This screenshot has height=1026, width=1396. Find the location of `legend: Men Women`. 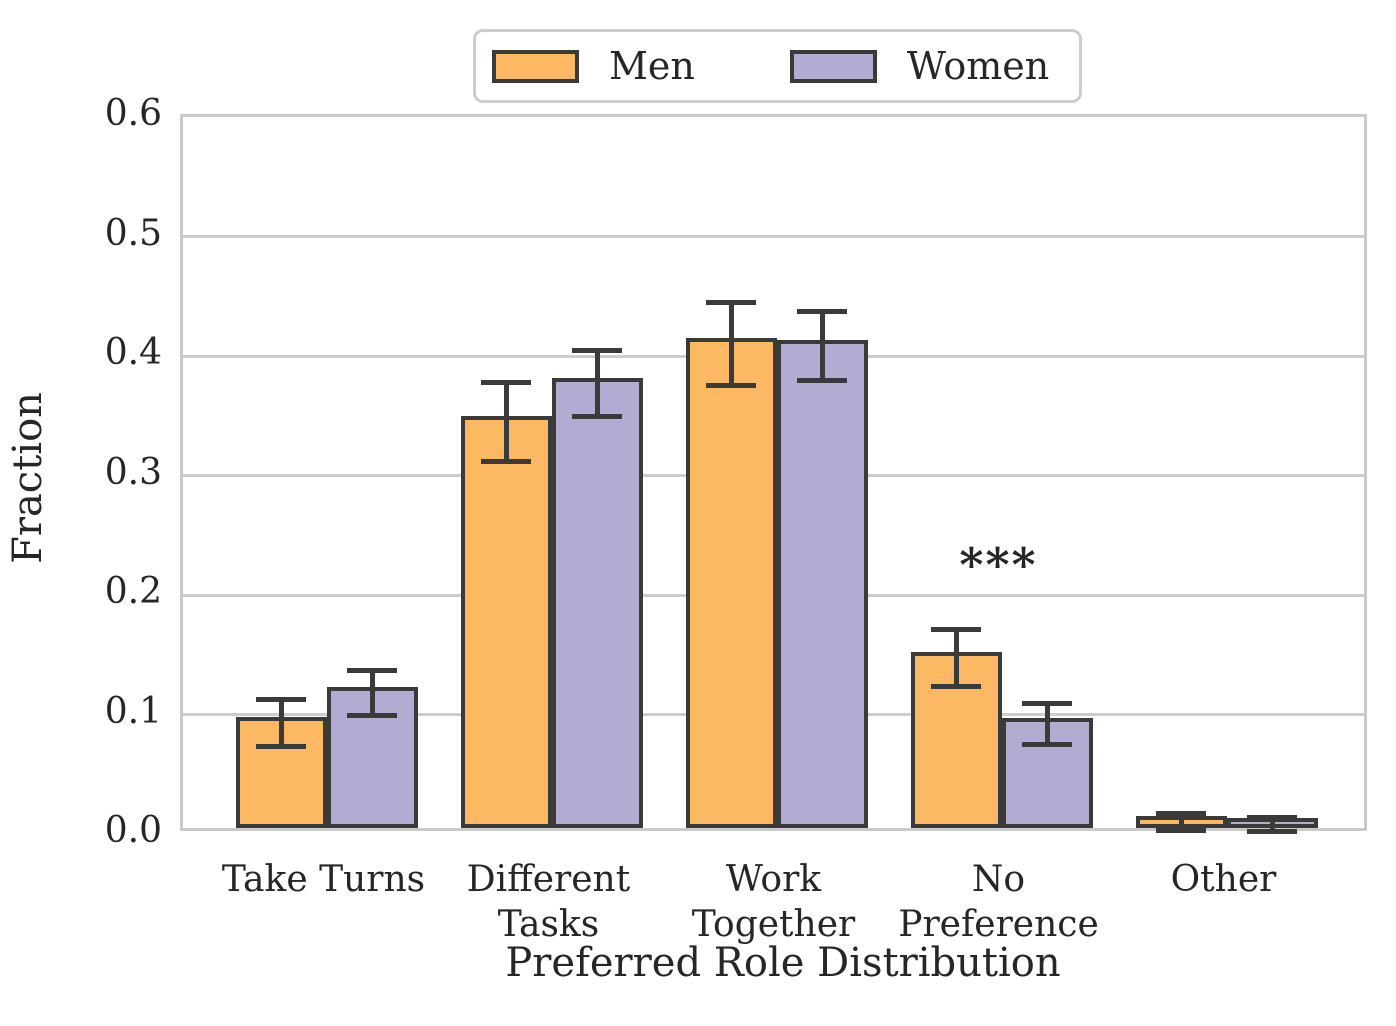

legend: Men Women is located at coordinates (777, 66).